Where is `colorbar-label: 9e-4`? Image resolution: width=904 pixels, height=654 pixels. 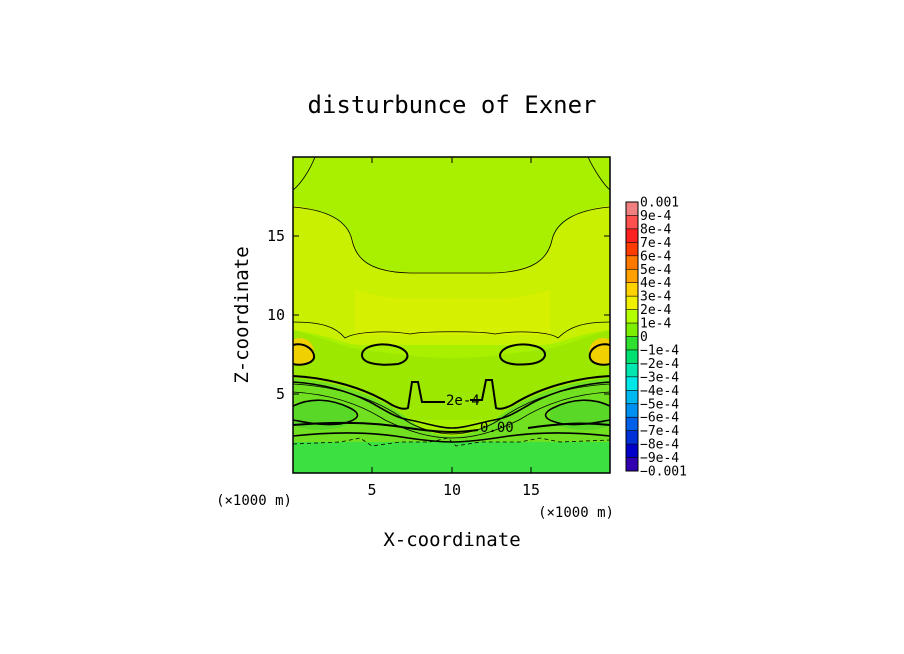
colorbar-label: 9e-4 is located at coordinates (655, 216).